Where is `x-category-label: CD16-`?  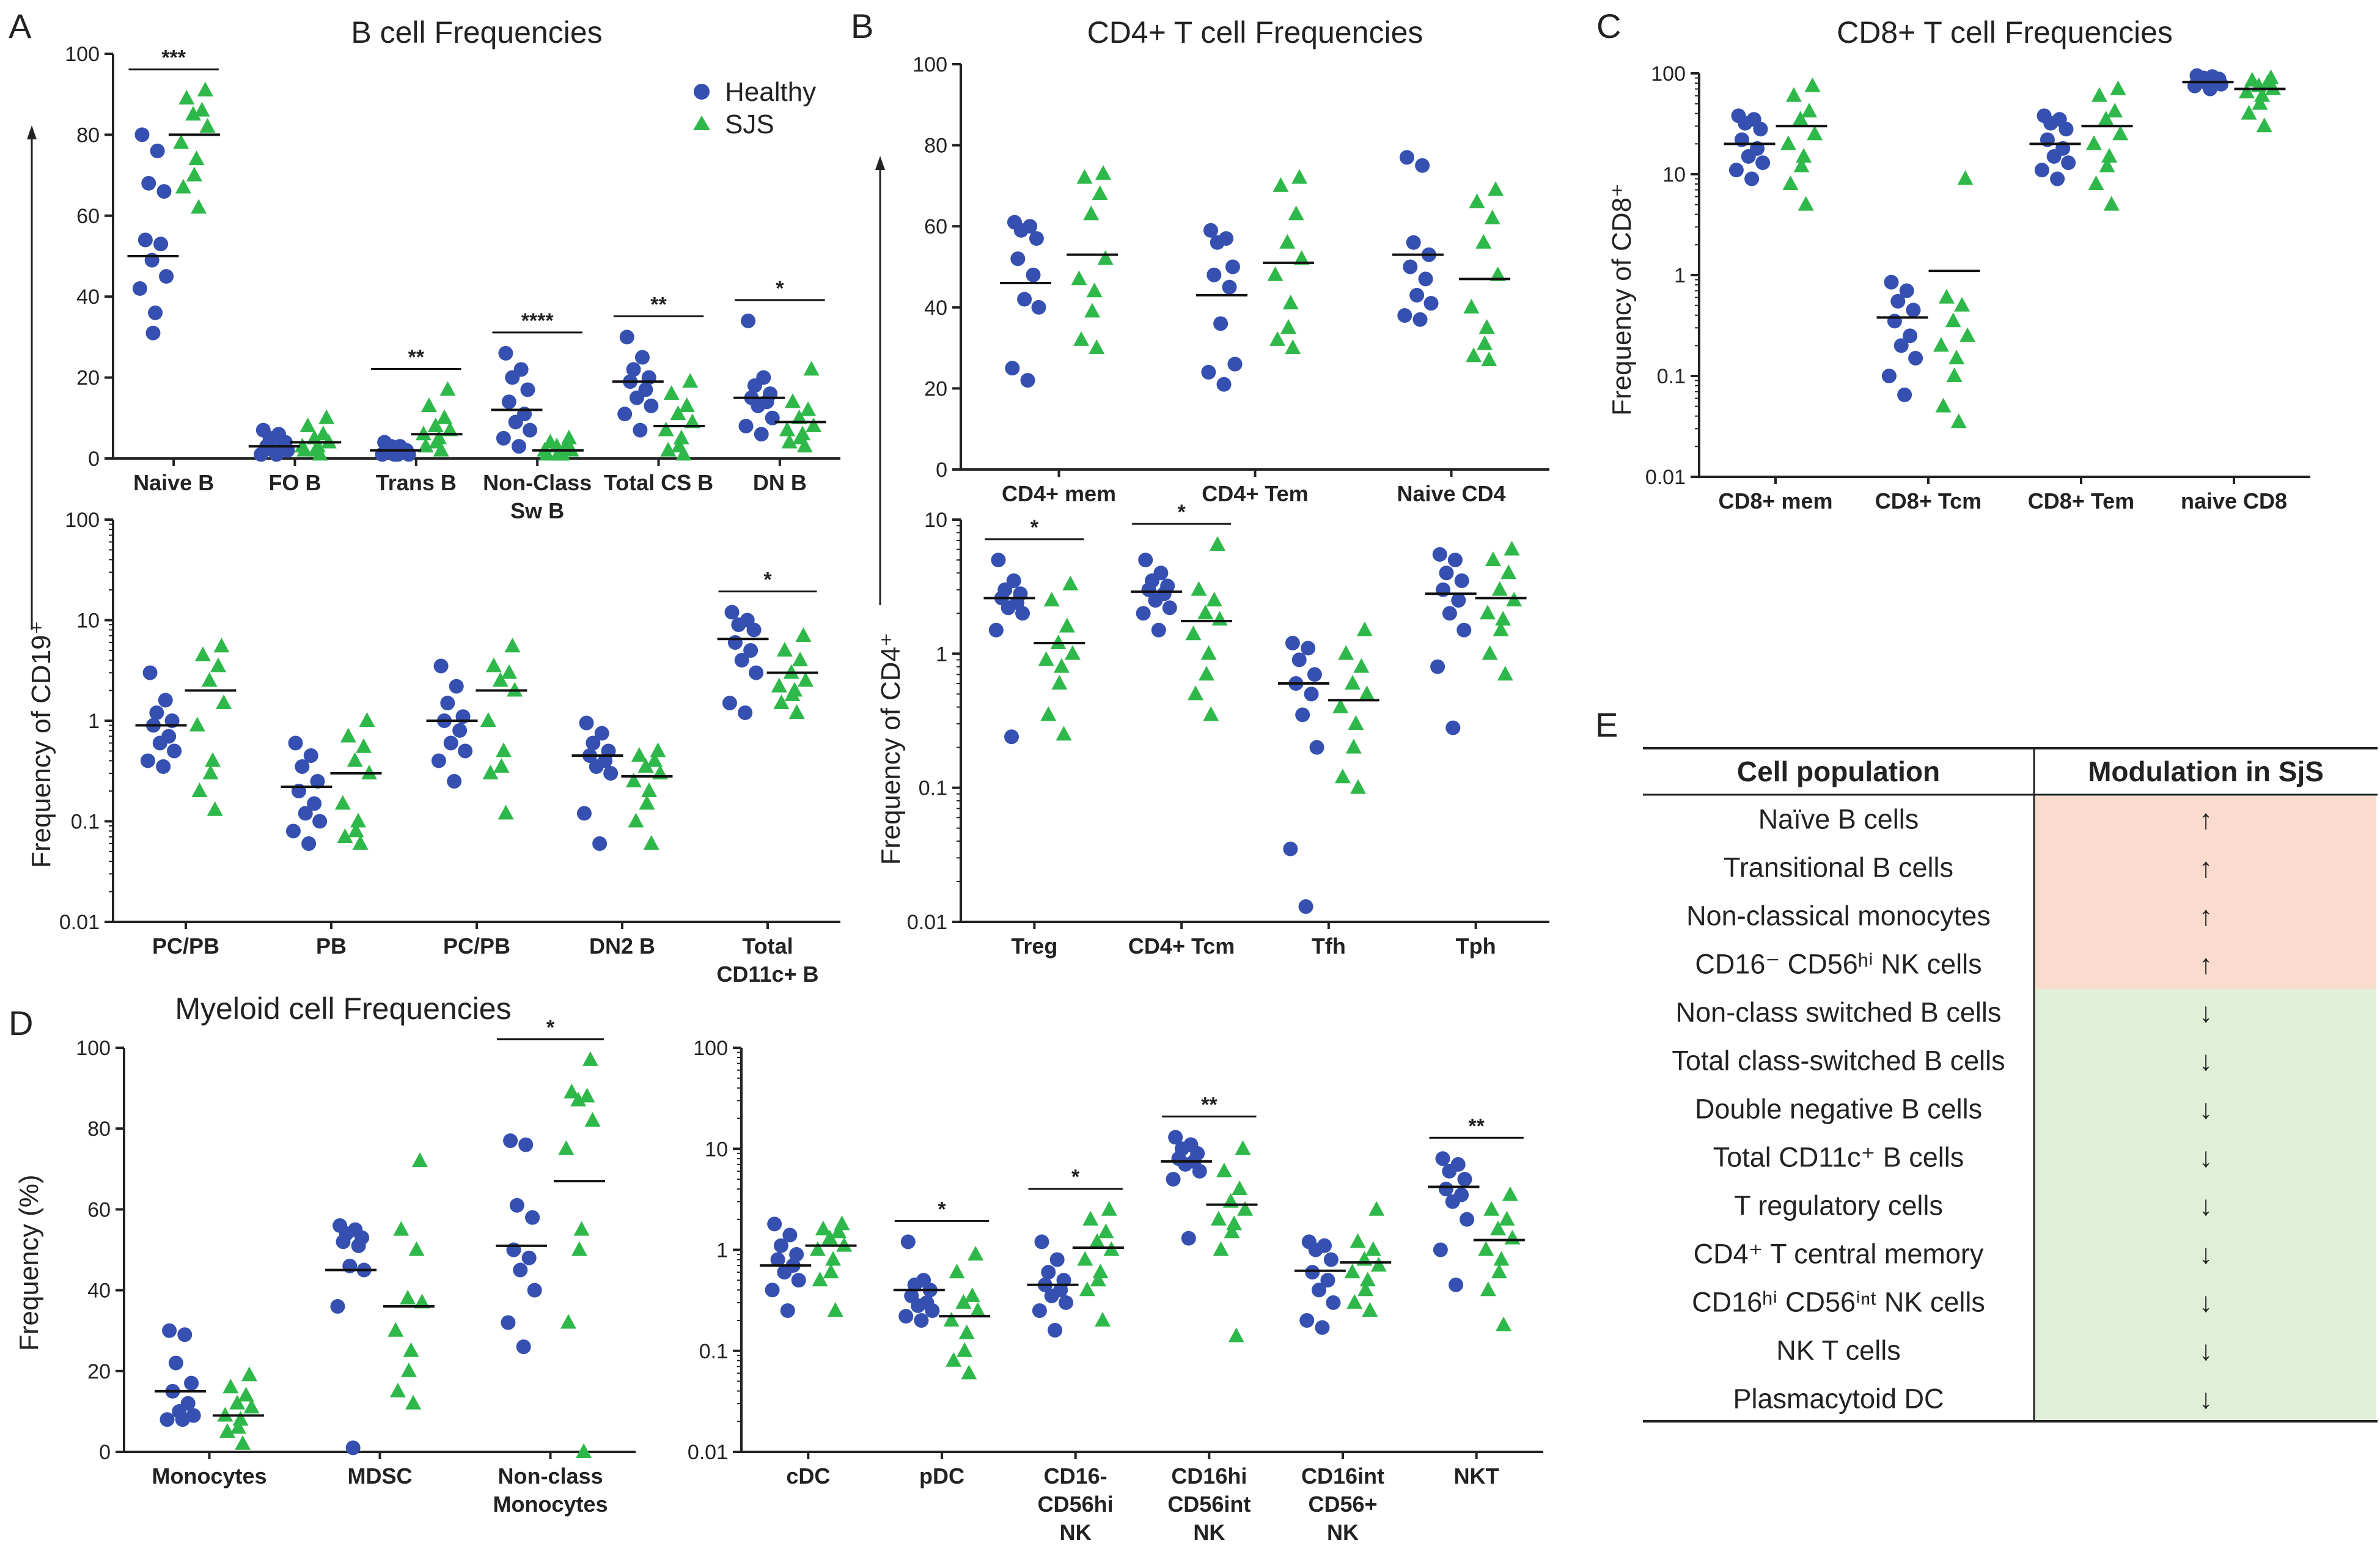 x-category-label: CD16- is located at coordinates (1075, 1476).